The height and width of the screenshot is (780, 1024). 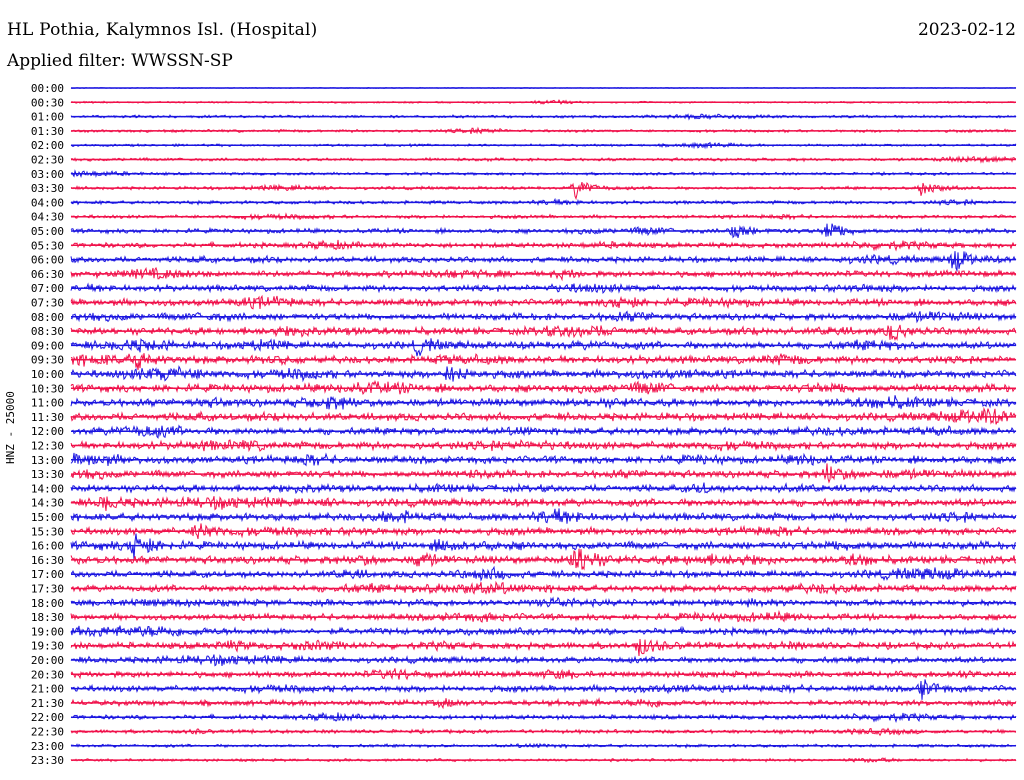 What do you see at coordinates (47, 217) in the screenshot?
I see `row-time-label: 04:30` at bounding box center [47, 217].